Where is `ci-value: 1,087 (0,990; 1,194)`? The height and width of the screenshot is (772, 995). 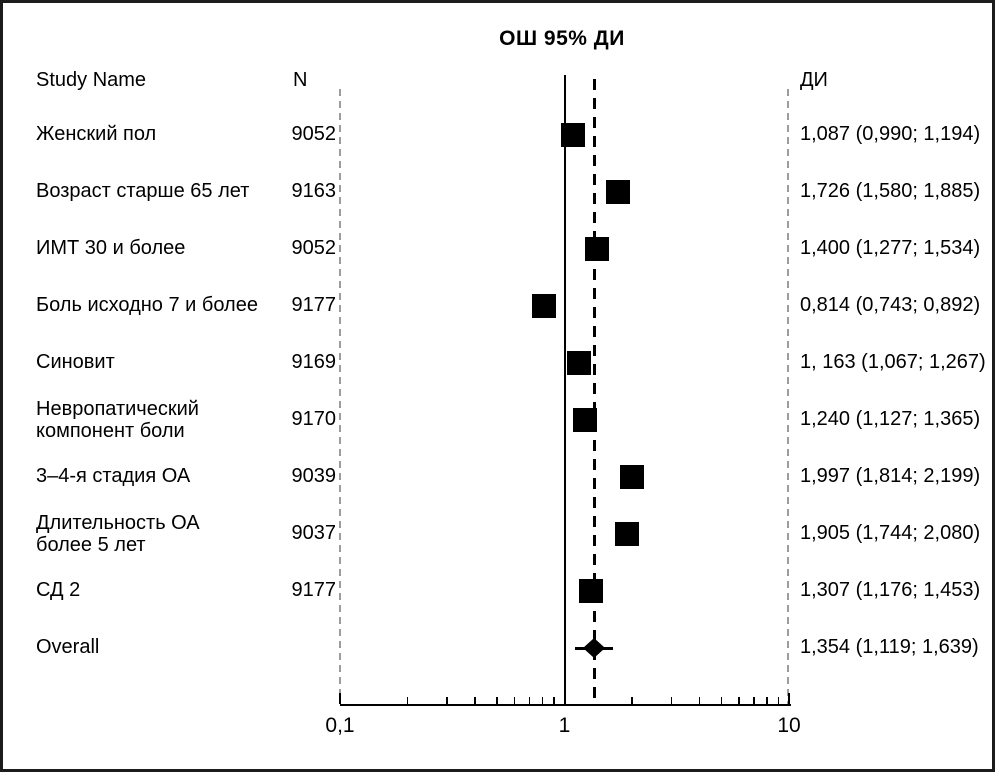
ci-value: 1,087 (0,990; 1,194) is located at coordinates (890, 134).